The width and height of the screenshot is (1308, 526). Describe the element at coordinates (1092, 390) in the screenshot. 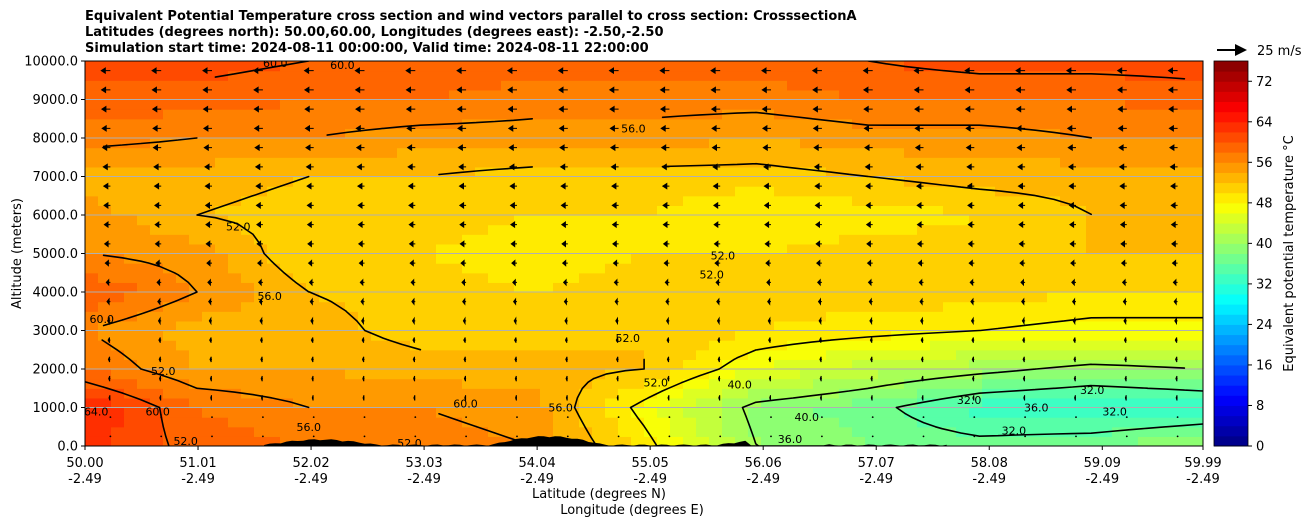

I see `contour-label: 32.0` at that location.